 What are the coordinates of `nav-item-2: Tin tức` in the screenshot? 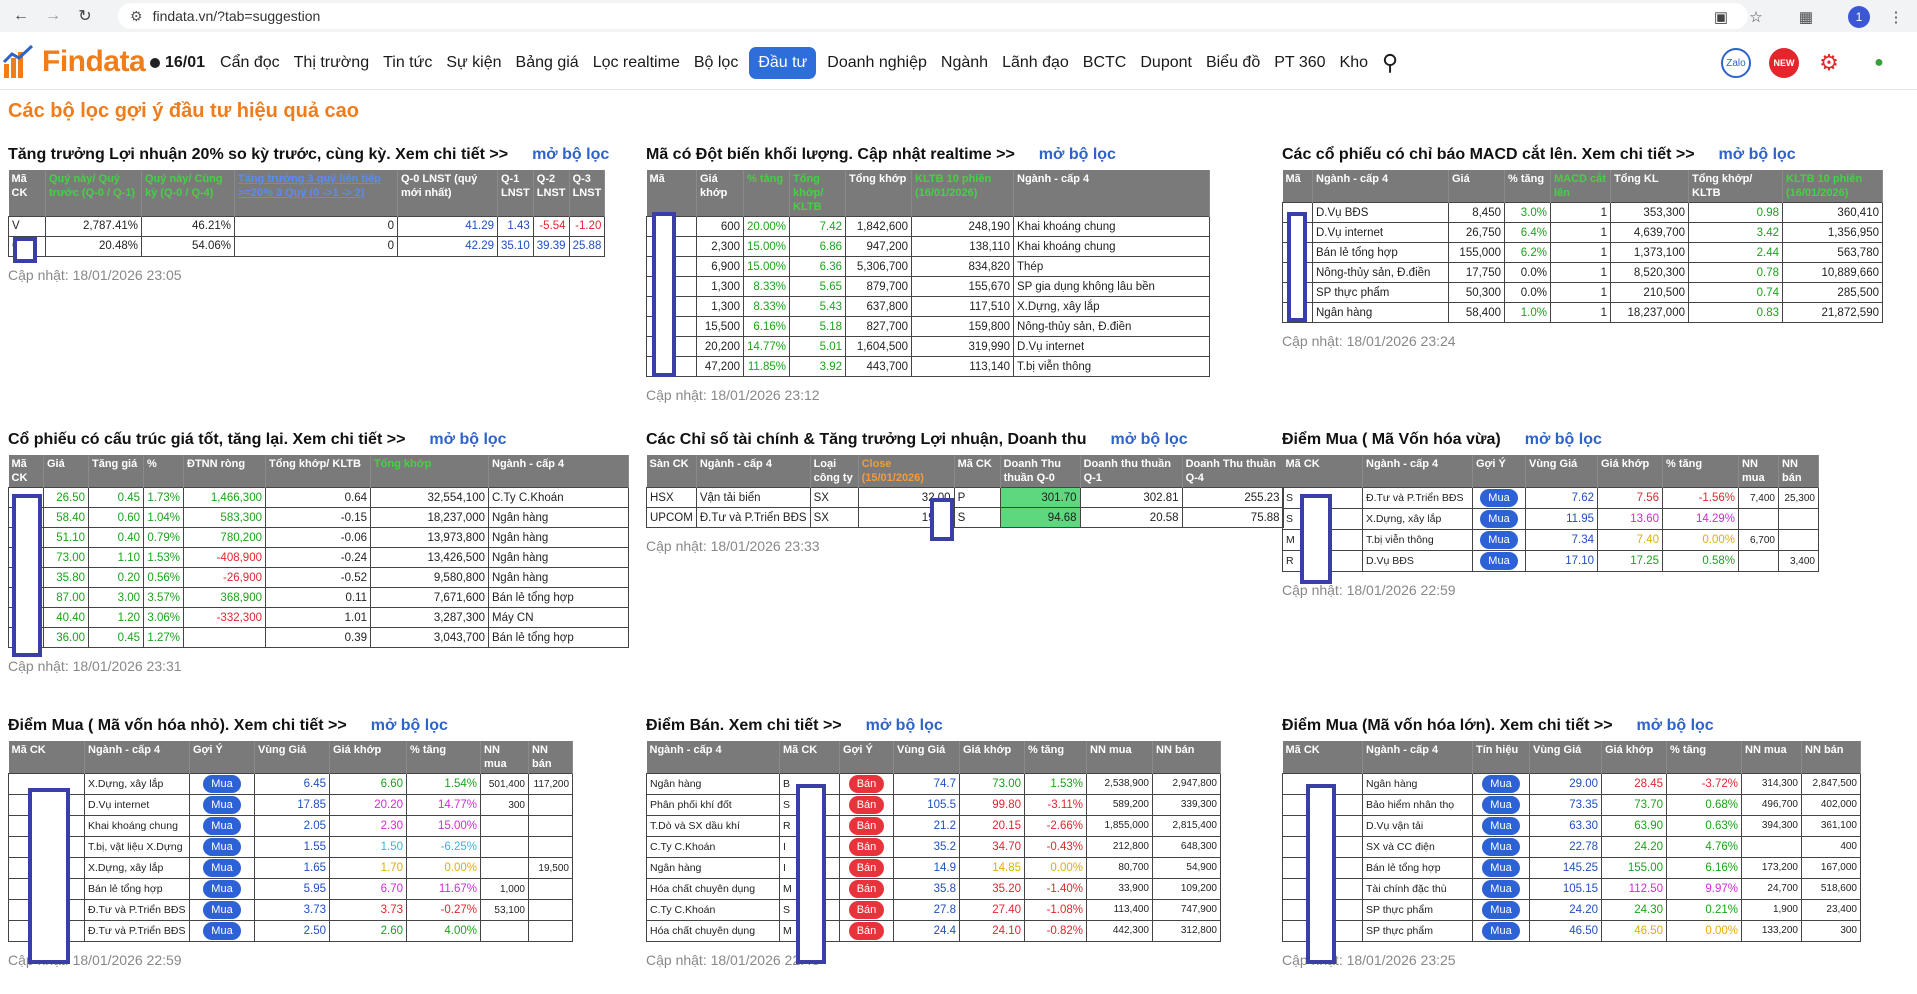 It's located at (408, 62).